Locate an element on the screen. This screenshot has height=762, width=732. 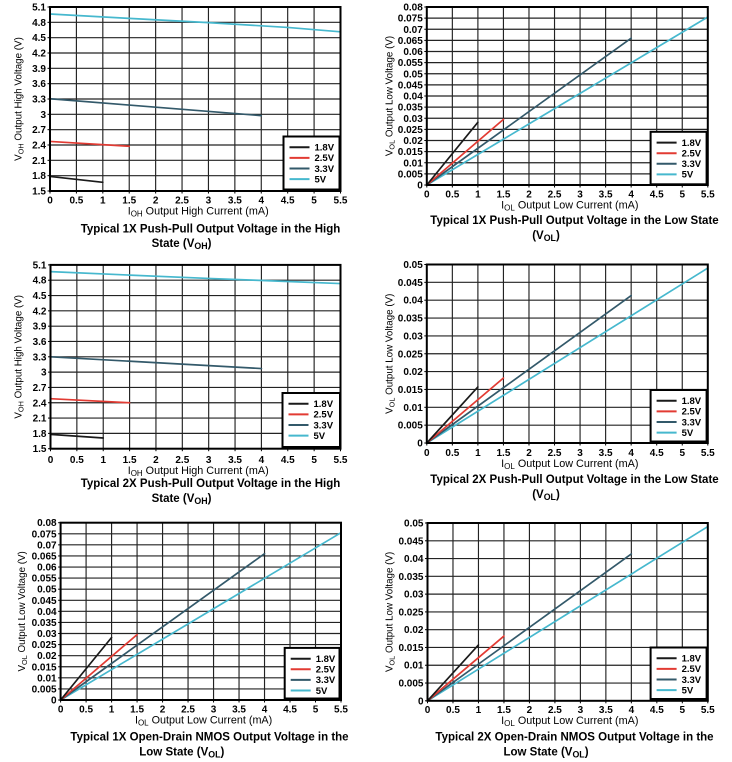
svg-text: 5.1 is located at coordinates (39, 8).